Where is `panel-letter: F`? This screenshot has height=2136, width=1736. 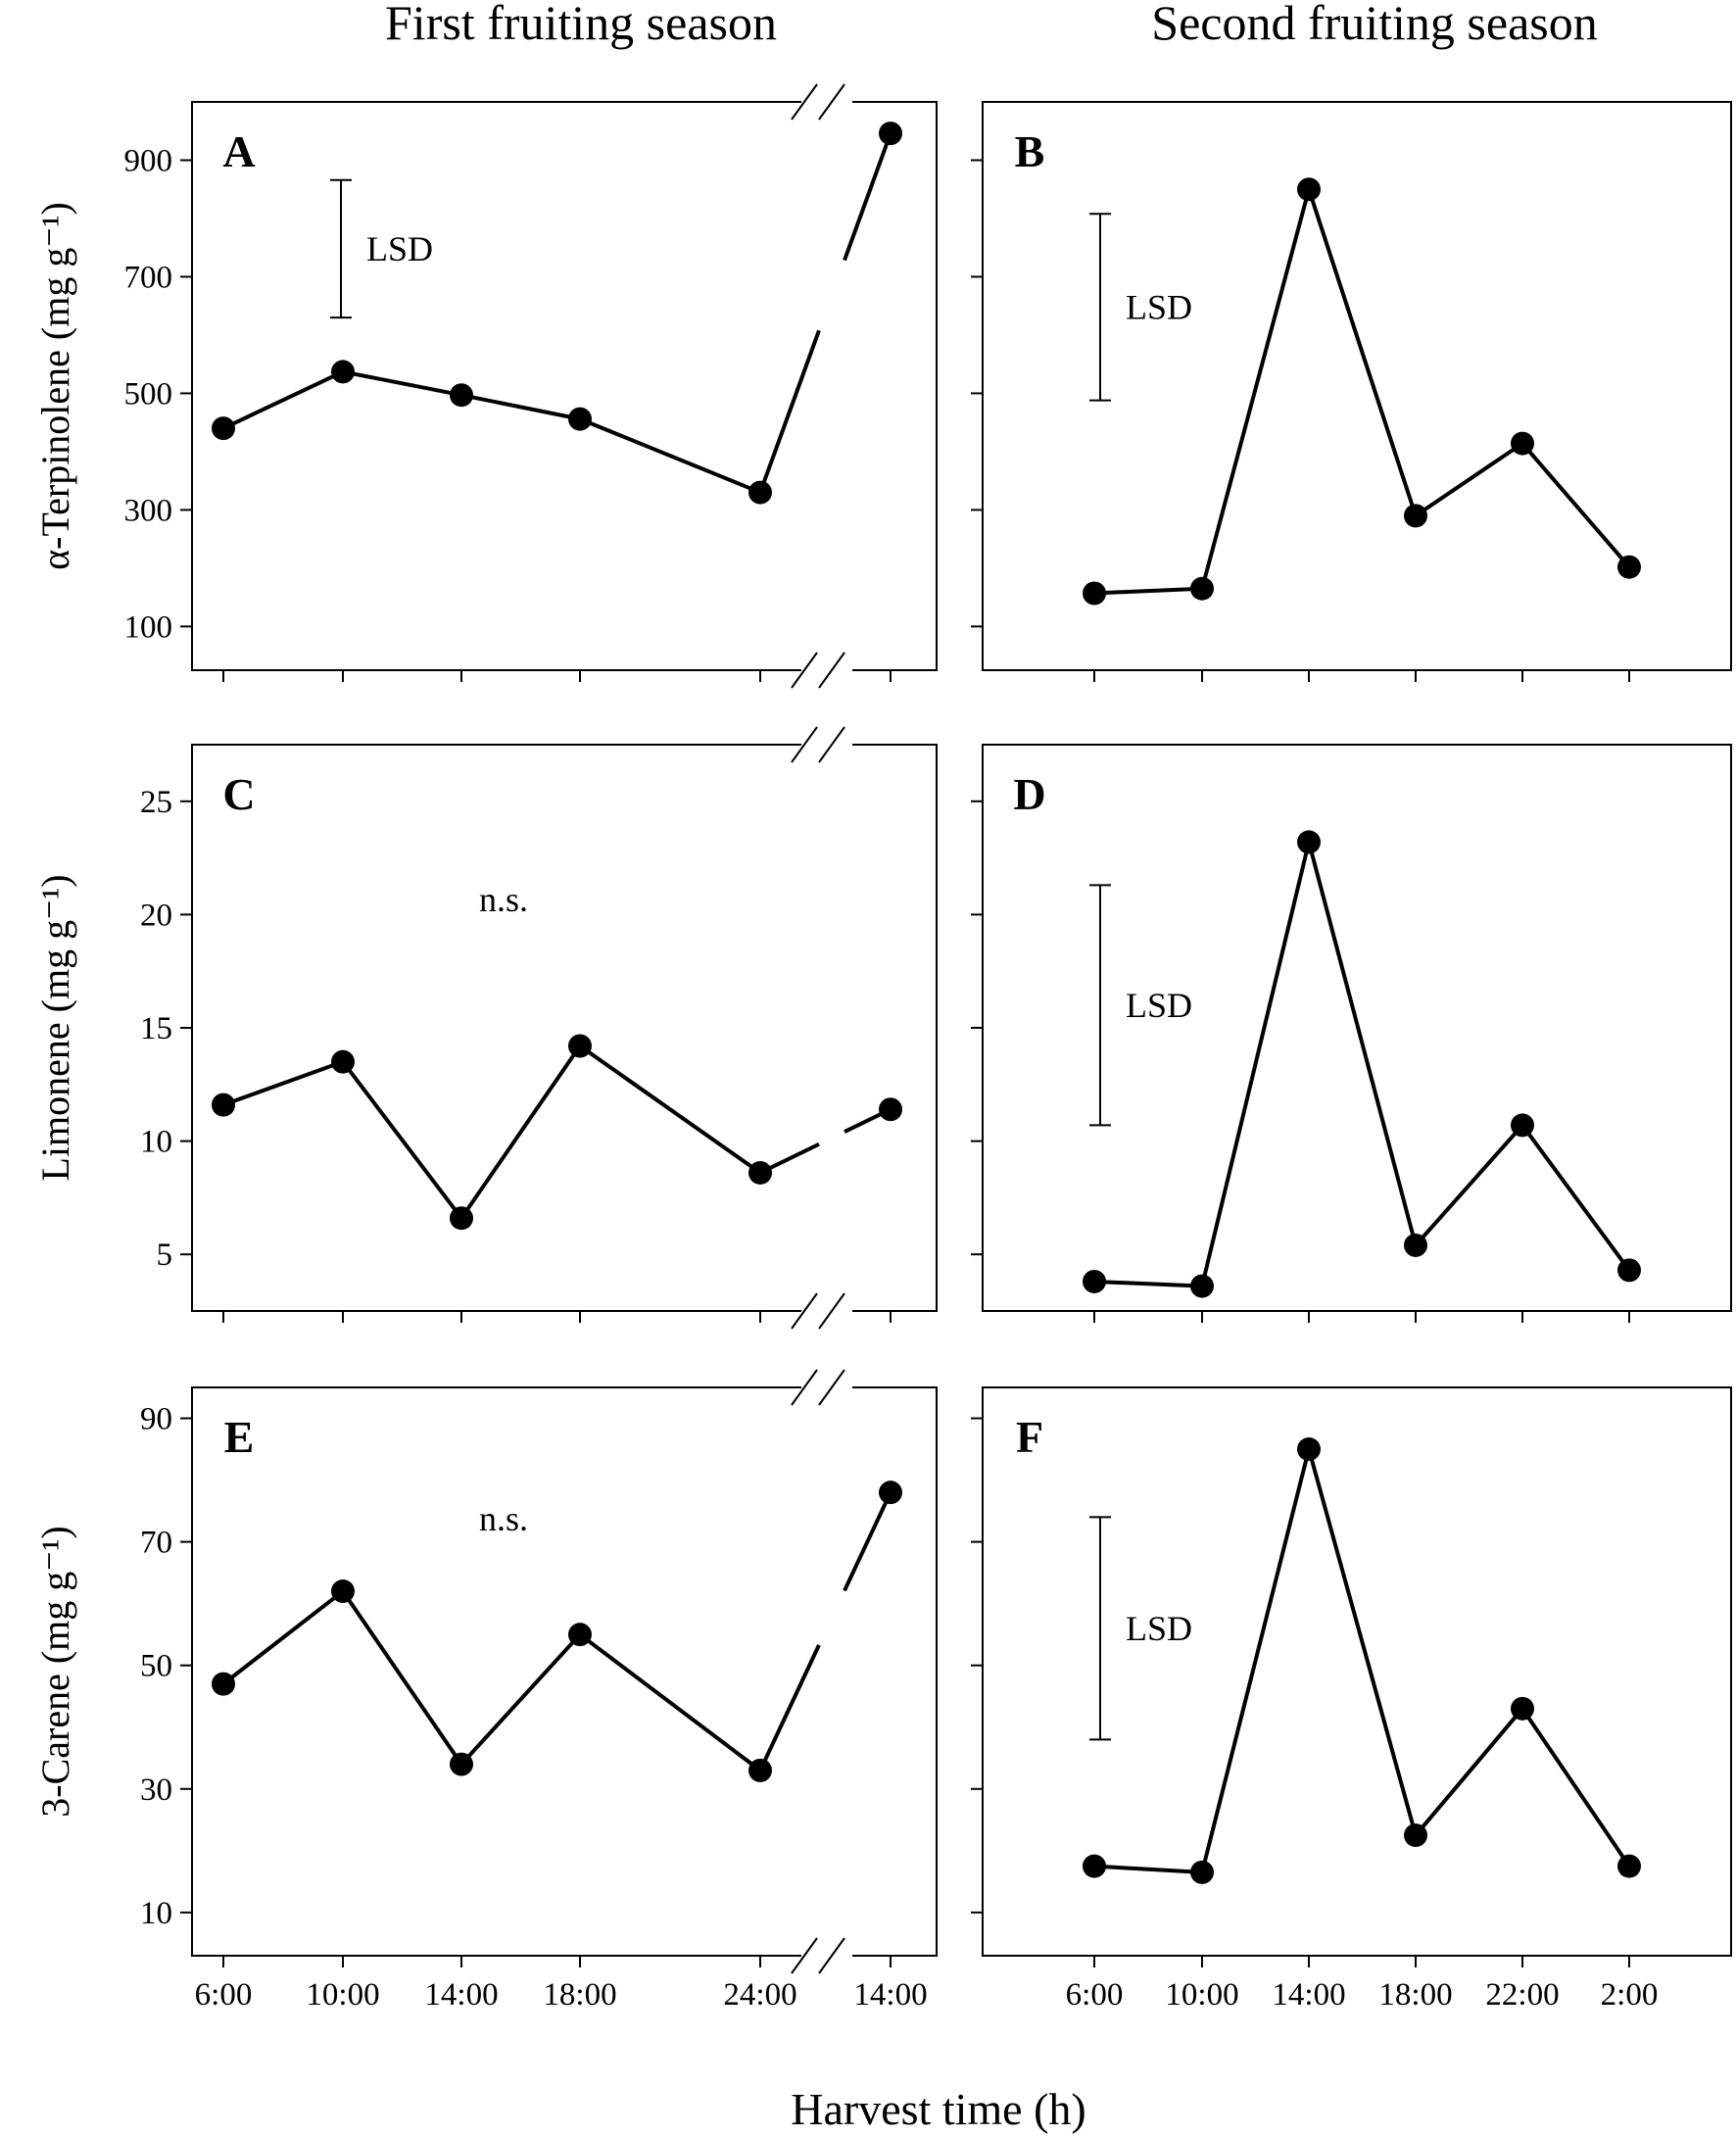 panel-letter: F is located at coordinates (1029, 1437).